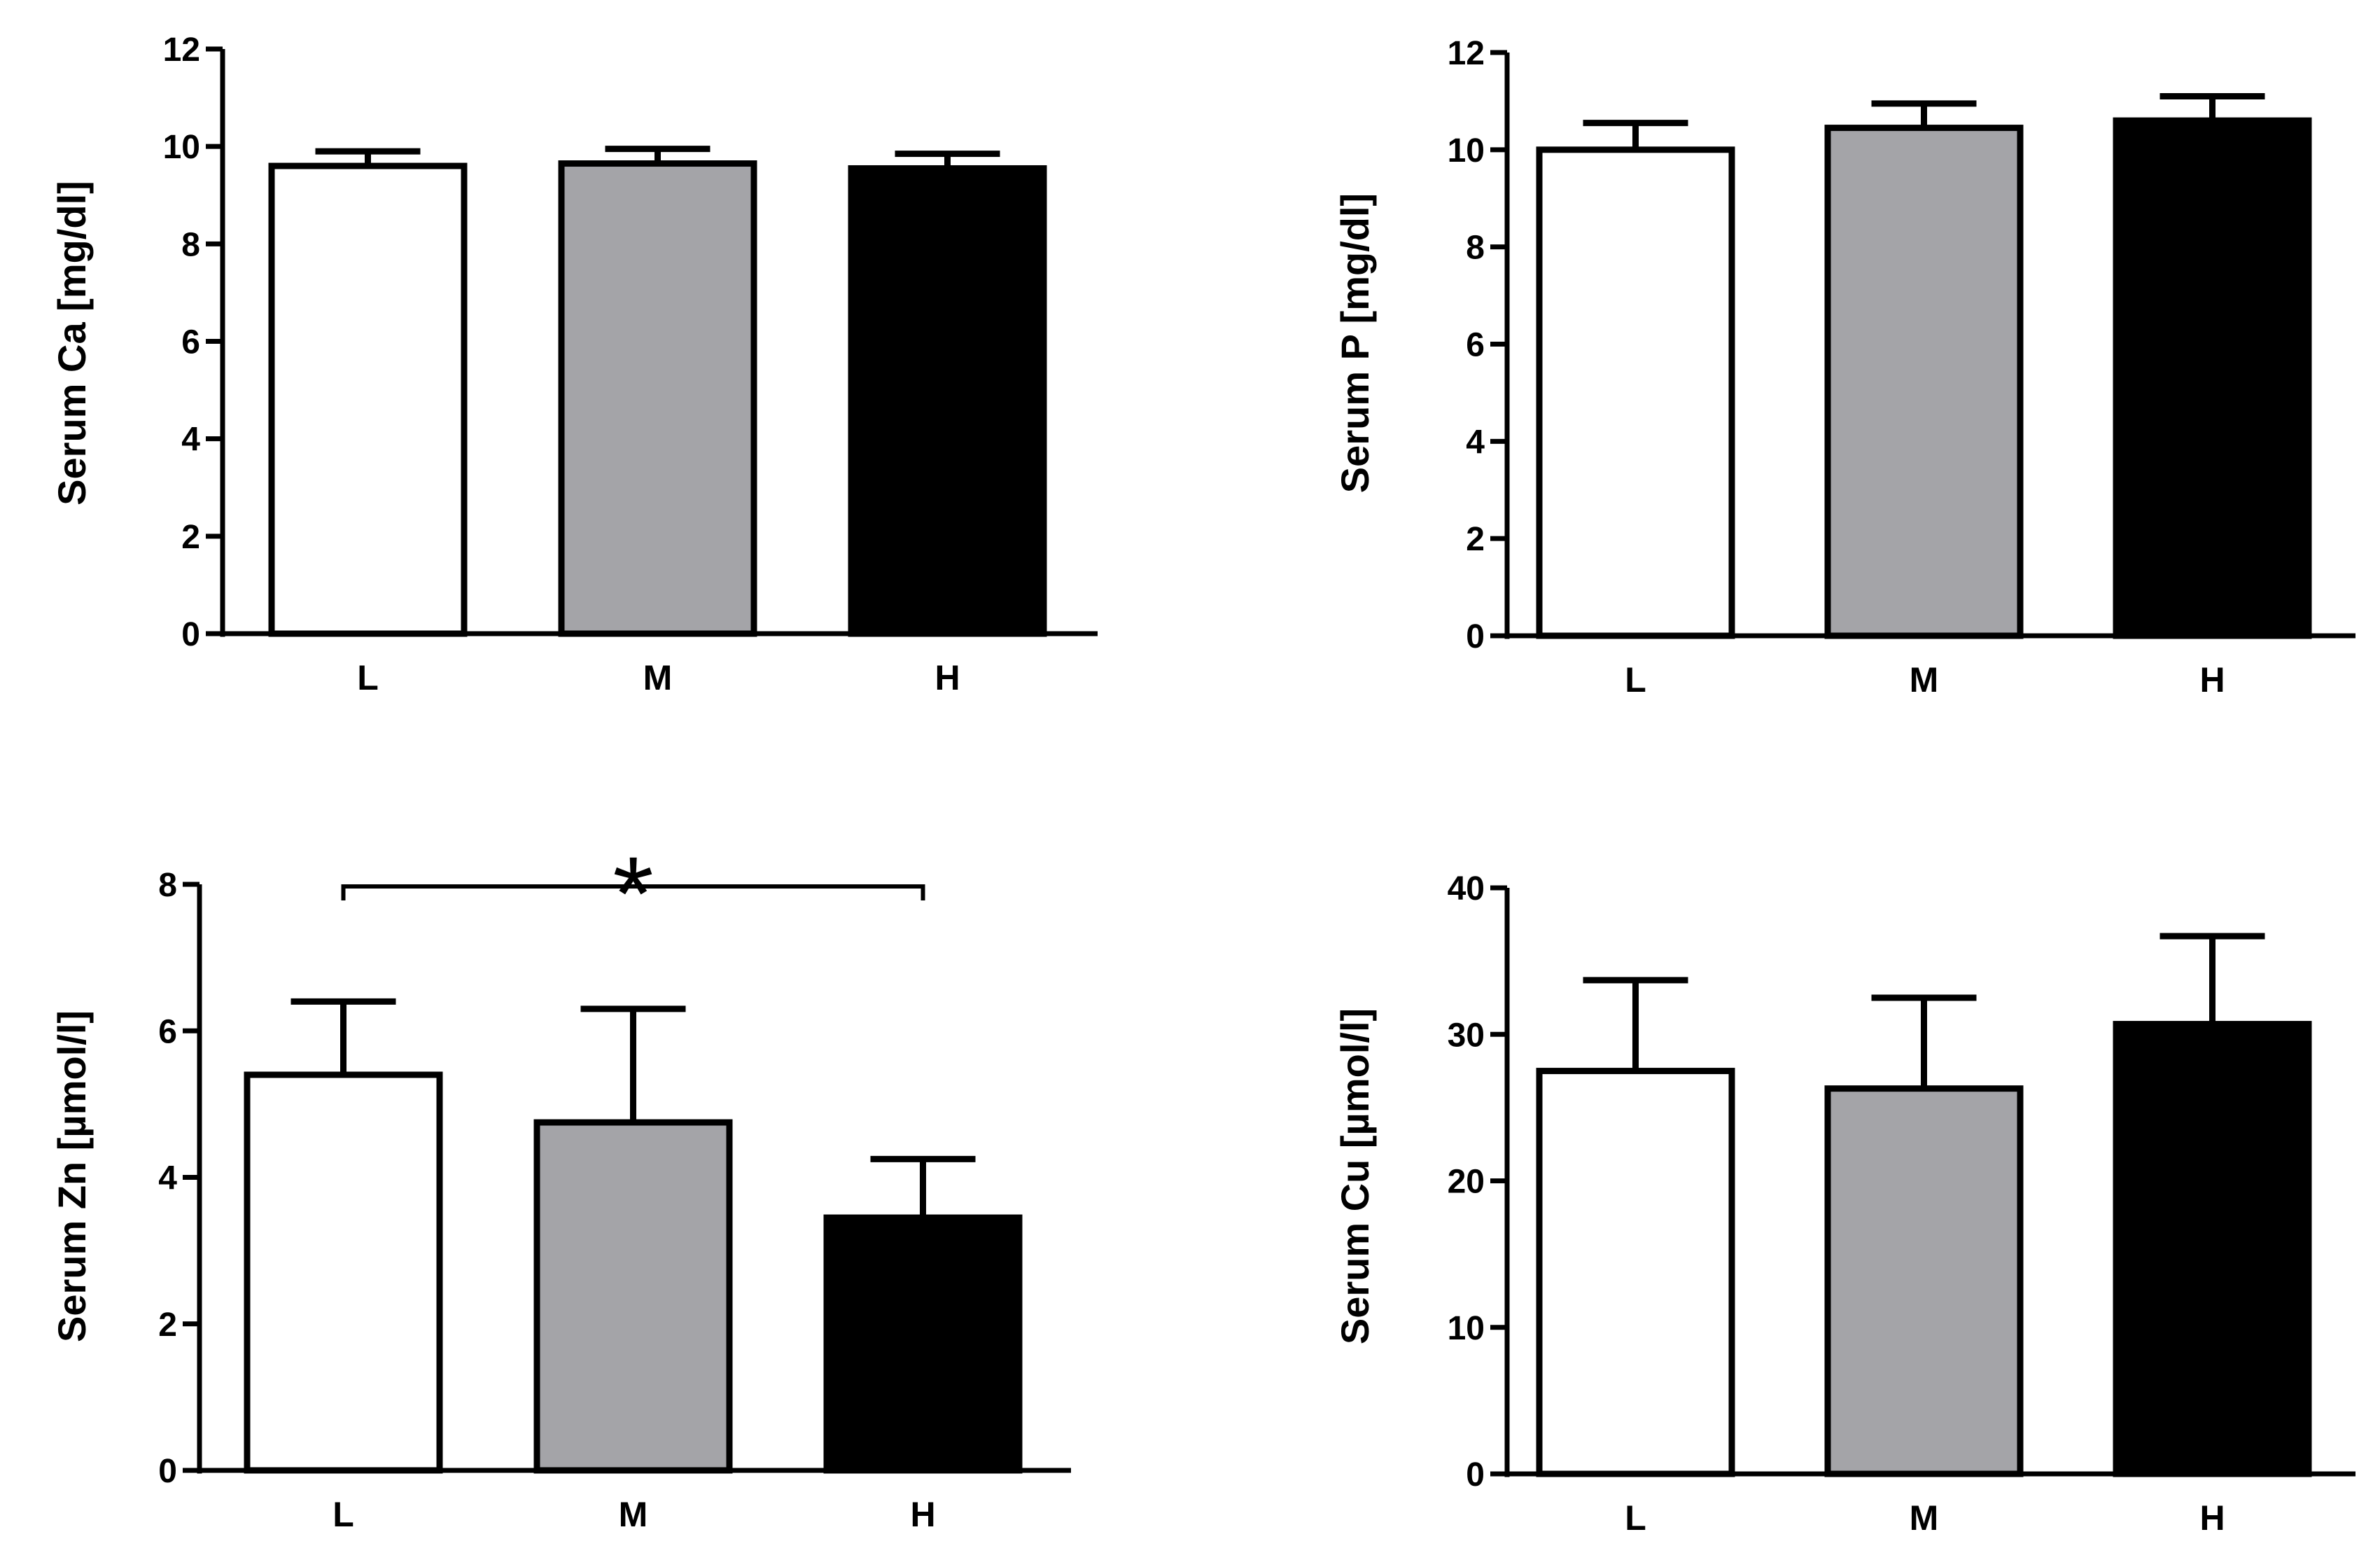  What do you see at coordinates (1466, 1035) in the screenshot?
I see `y-tick-label: 30` at bounding box center [1466, 1035].